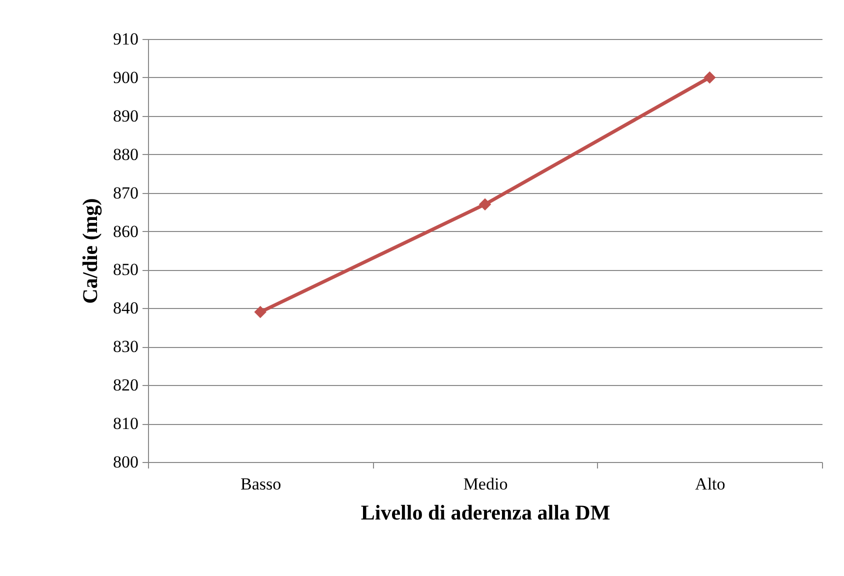 Image resolution: width=844 pixels, height=576 pixels. I want to click on y-tick-label: 840, so click(125, 308).